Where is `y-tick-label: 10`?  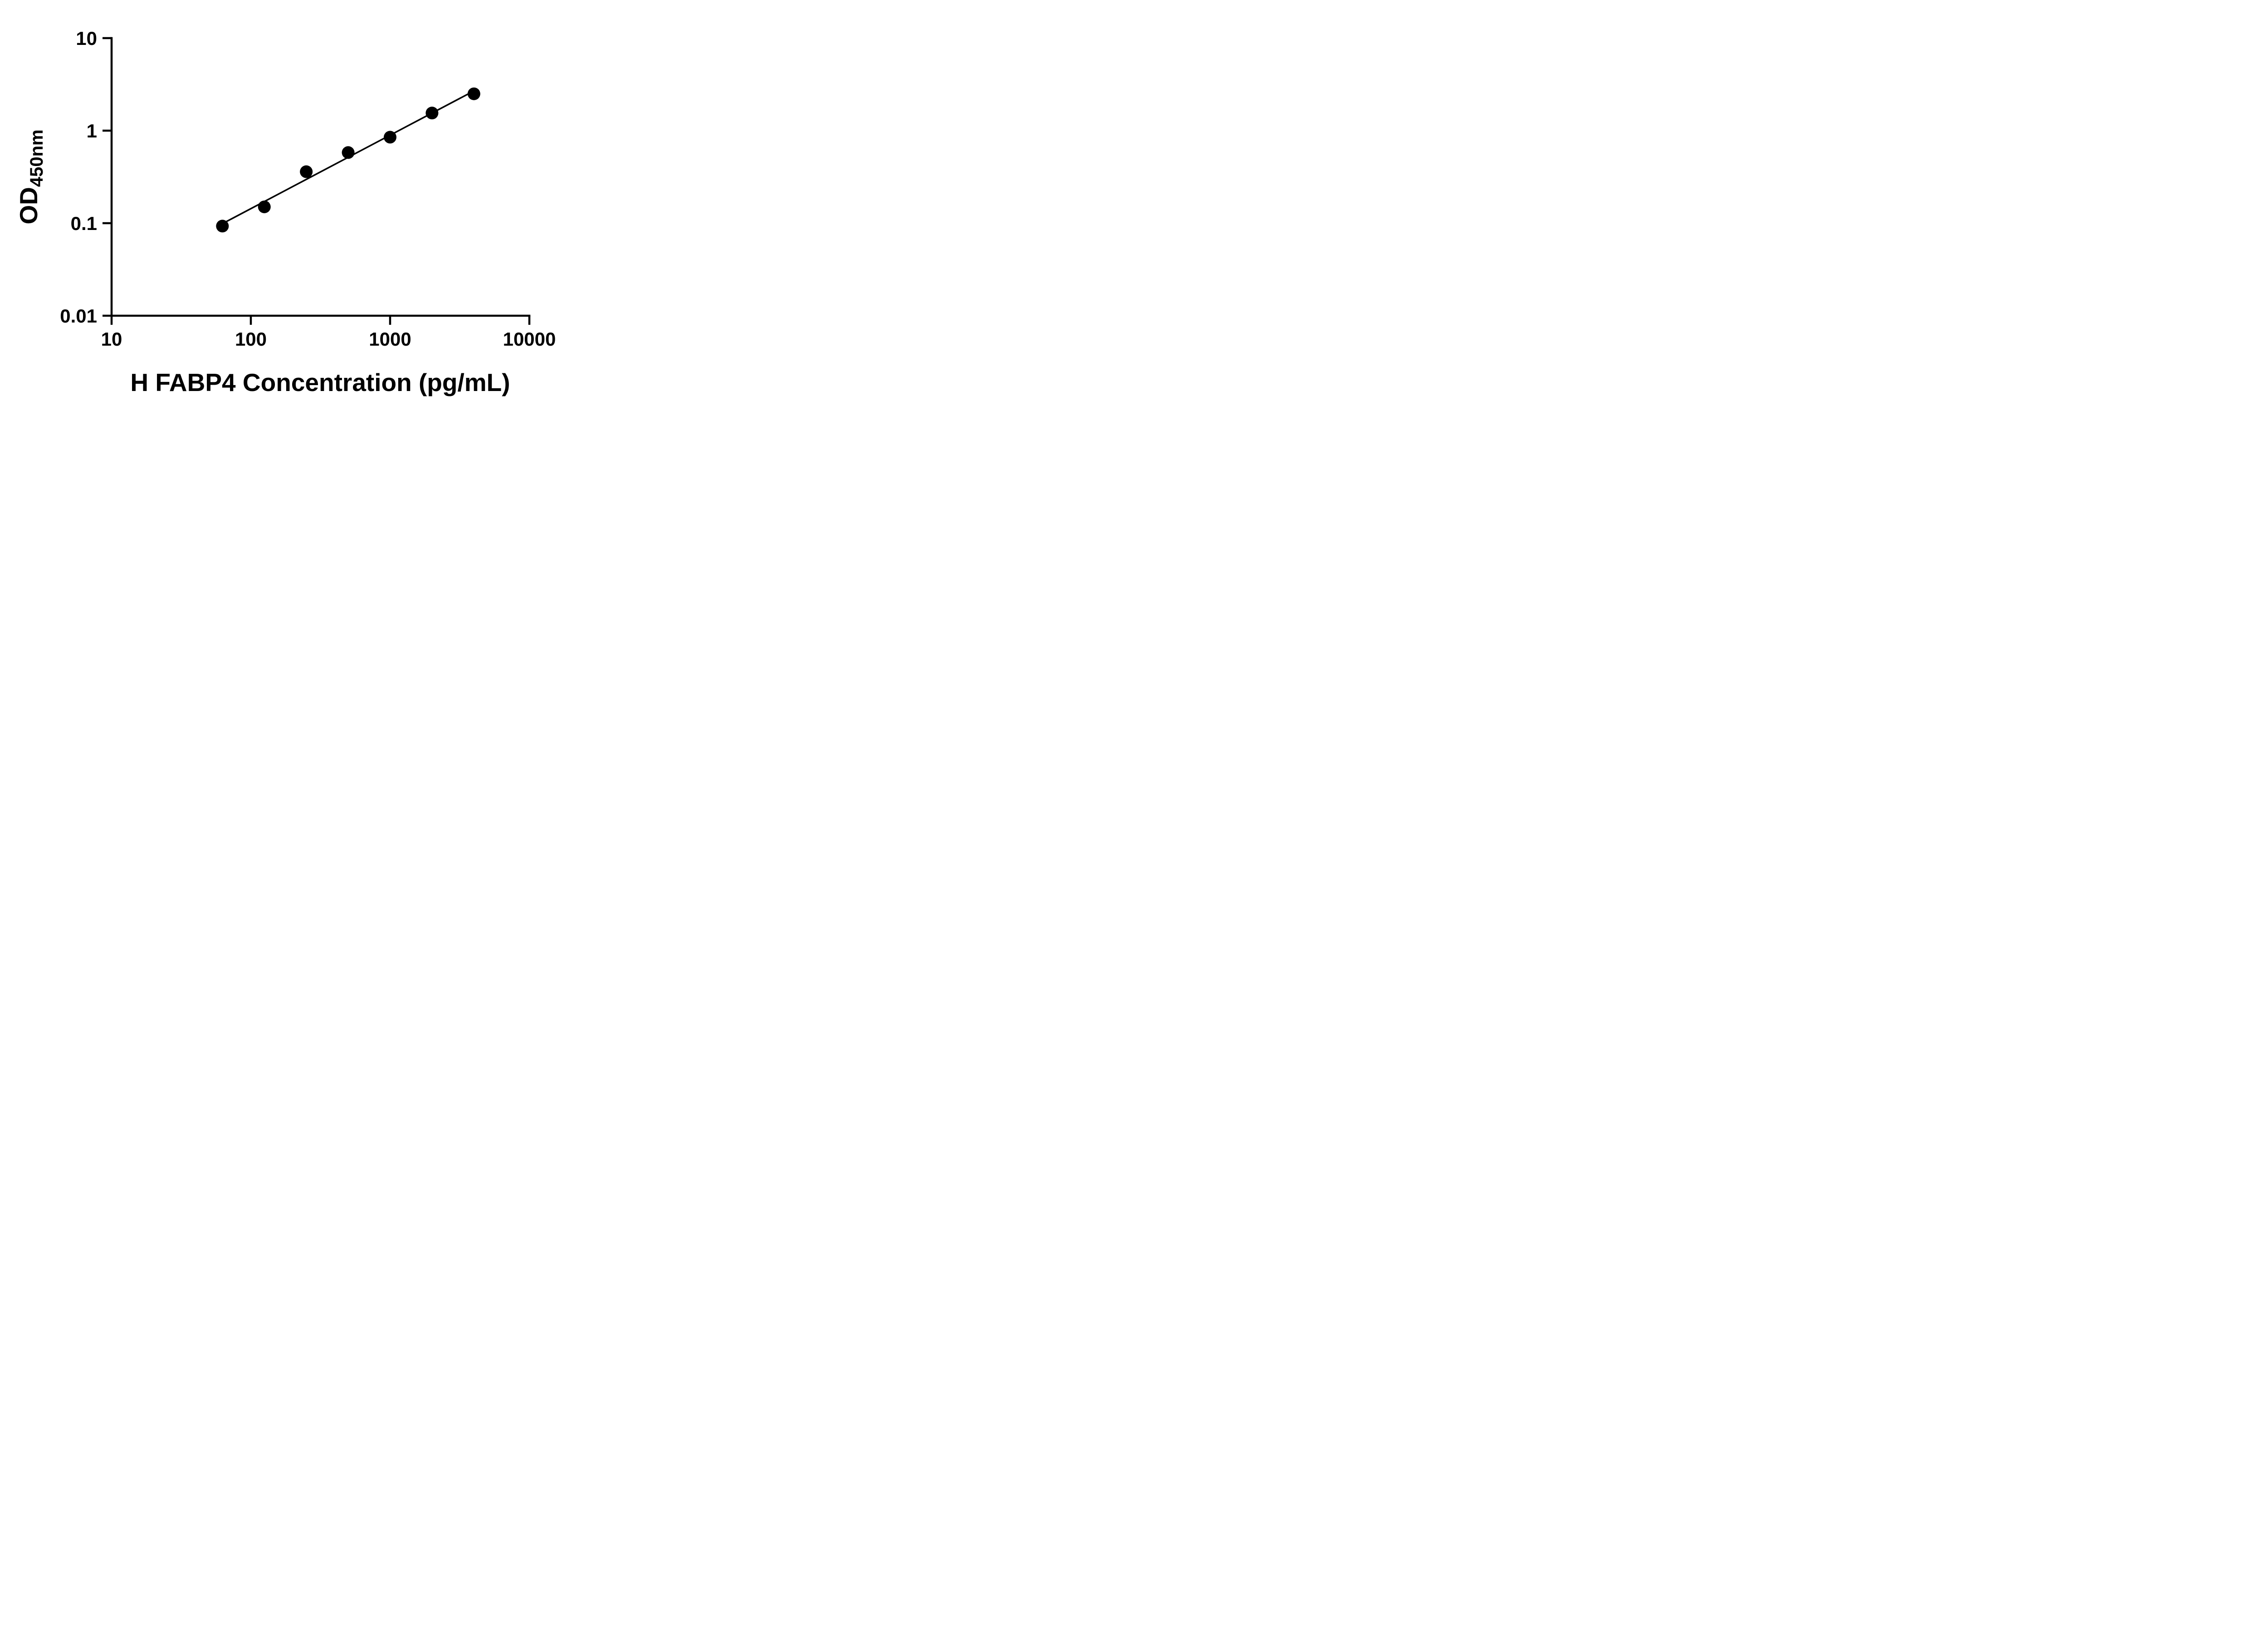 y-tick-label: 10 is located at coordinates (87, 38).